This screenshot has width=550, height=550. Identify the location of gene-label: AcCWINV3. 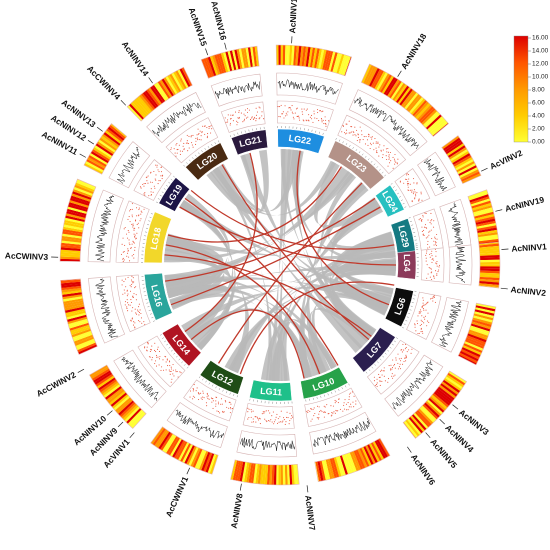
(27, 256).